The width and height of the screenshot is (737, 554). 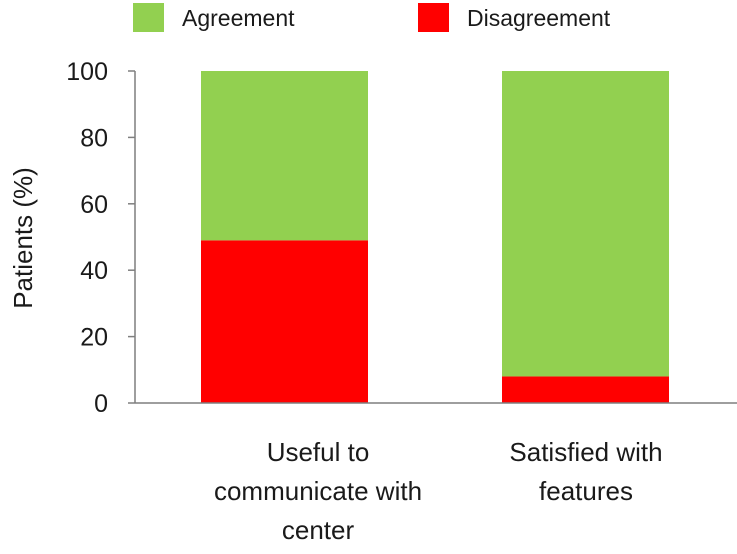 What do you see at coordinates (94, 205) in the screenshot?
I see `y-tick-label: 60` at bounding box center [94, 205].